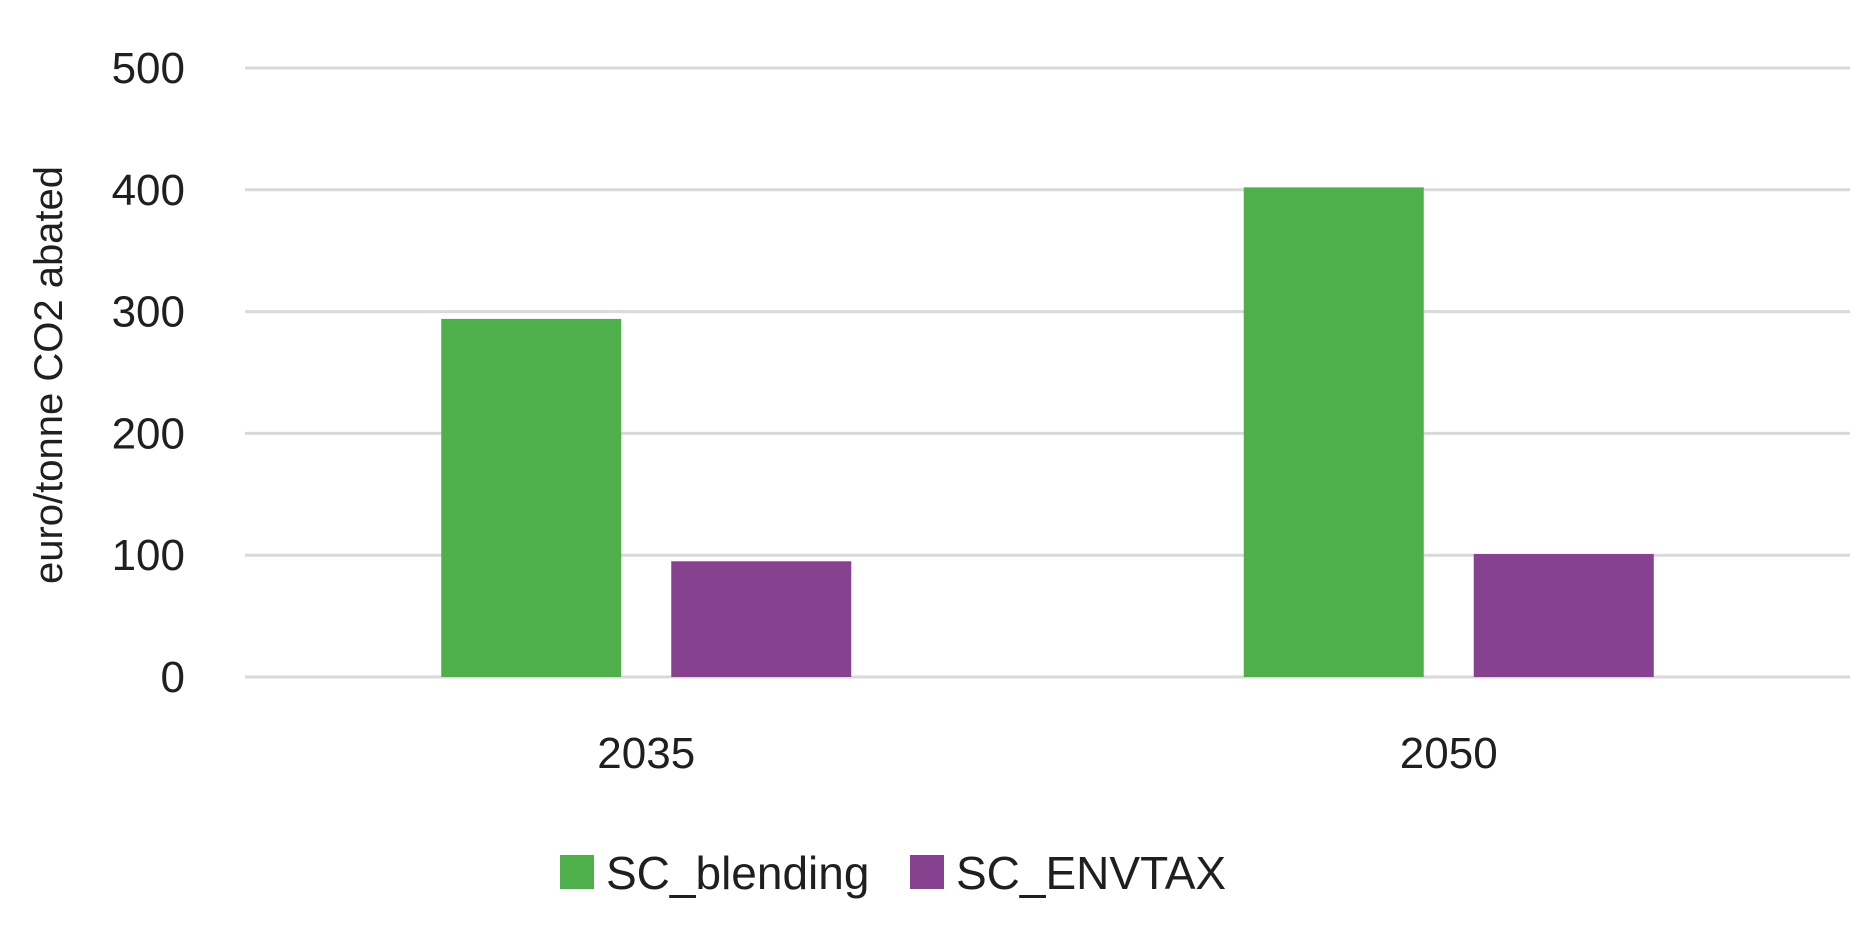  I want to click on x-category-label-2050: 2050, so click(1449, 753).